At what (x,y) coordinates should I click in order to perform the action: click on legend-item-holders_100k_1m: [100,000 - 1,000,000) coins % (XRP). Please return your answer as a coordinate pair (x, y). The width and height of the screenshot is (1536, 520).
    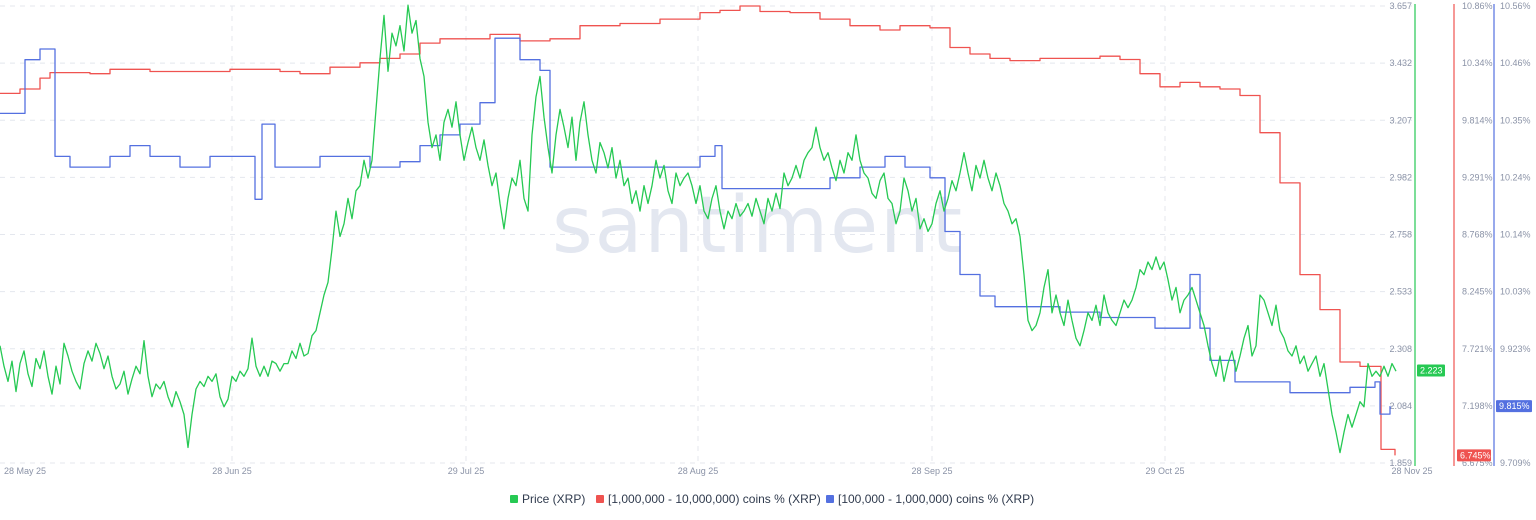
    Looking at the image, I should click on (930, 499).